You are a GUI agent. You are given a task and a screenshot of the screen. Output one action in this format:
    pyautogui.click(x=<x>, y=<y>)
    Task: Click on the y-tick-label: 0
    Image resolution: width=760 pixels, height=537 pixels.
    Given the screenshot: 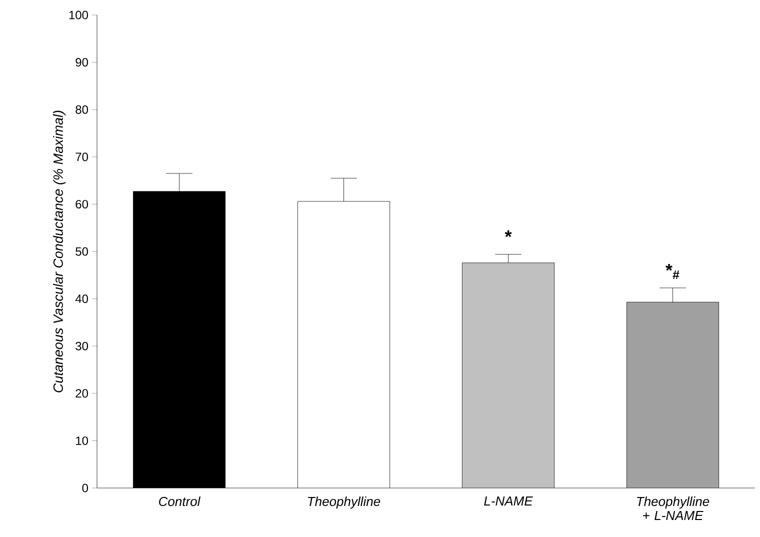 What is the action you would take?
    pyautogui.click(x=85, y=488)
    